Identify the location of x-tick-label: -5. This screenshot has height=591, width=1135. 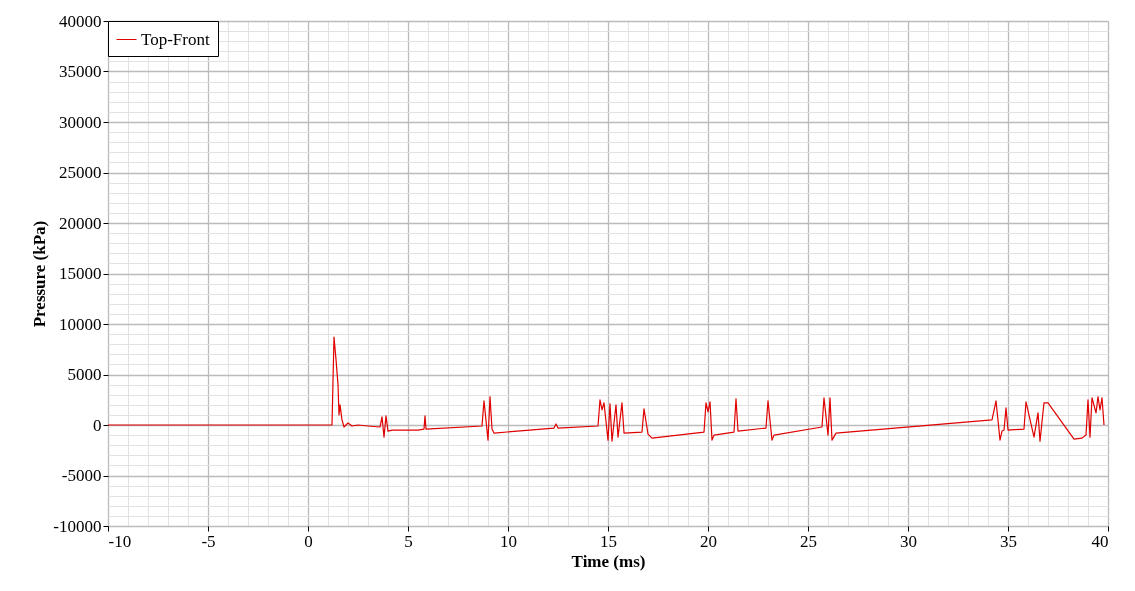
(208, 541).